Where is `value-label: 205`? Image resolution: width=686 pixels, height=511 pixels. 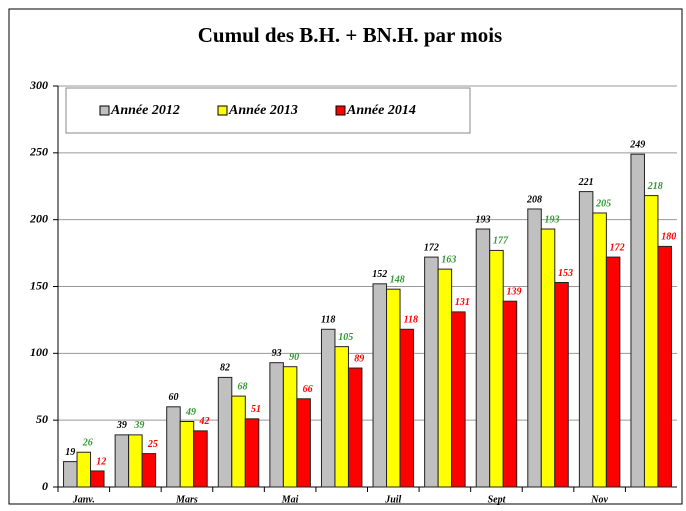 value-label: 205 is located at coordinates (603, 203).